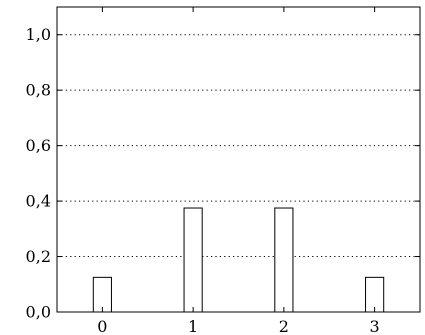 This screenshot has height=335, width=425. What do you see at coordinates (102, 326) in the screenshot?
I see `xtick-label-0: 0` at bounding box center [102, 326].